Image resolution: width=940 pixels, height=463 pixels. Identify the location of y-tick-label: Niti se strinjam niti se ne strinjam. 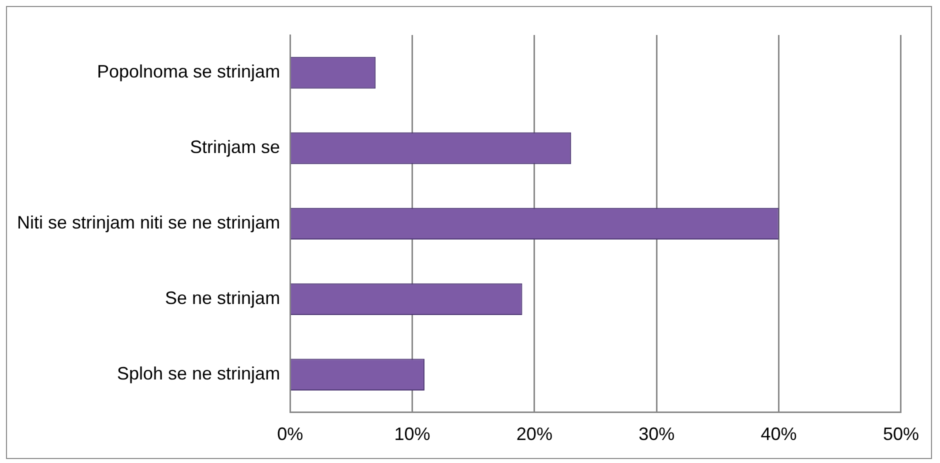
(148, 222).